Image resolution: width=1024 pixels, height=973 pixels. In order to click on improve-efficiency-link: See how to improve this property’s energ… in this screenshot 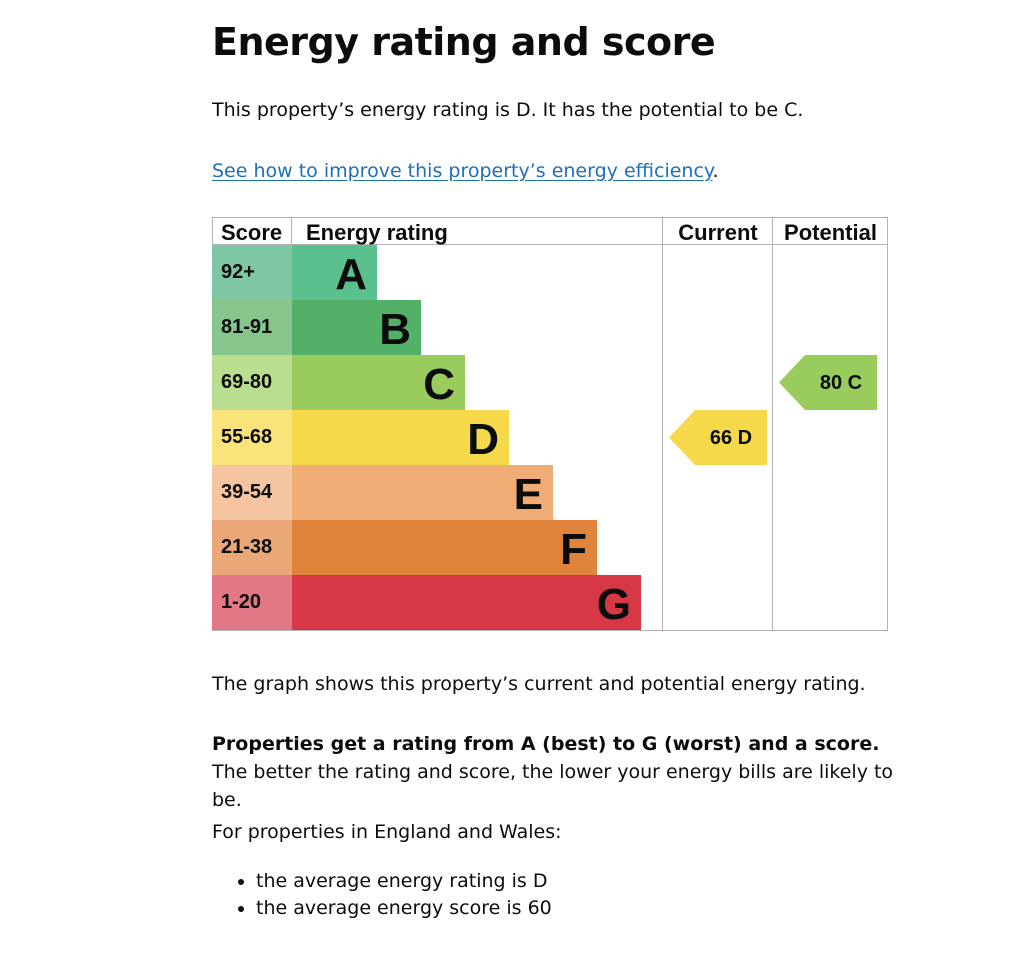, I will do `click(462, 171)`.